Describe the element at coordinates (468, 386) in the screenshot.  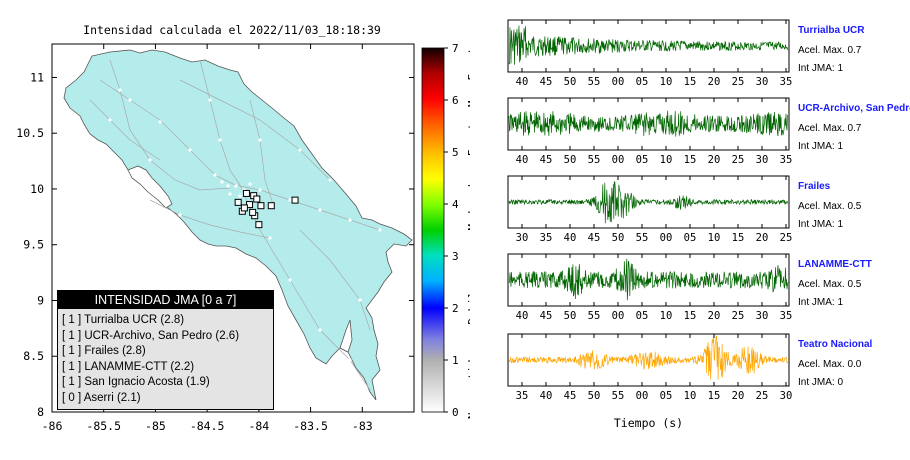
I see `colorbar-level-label: No sentido` at that location.